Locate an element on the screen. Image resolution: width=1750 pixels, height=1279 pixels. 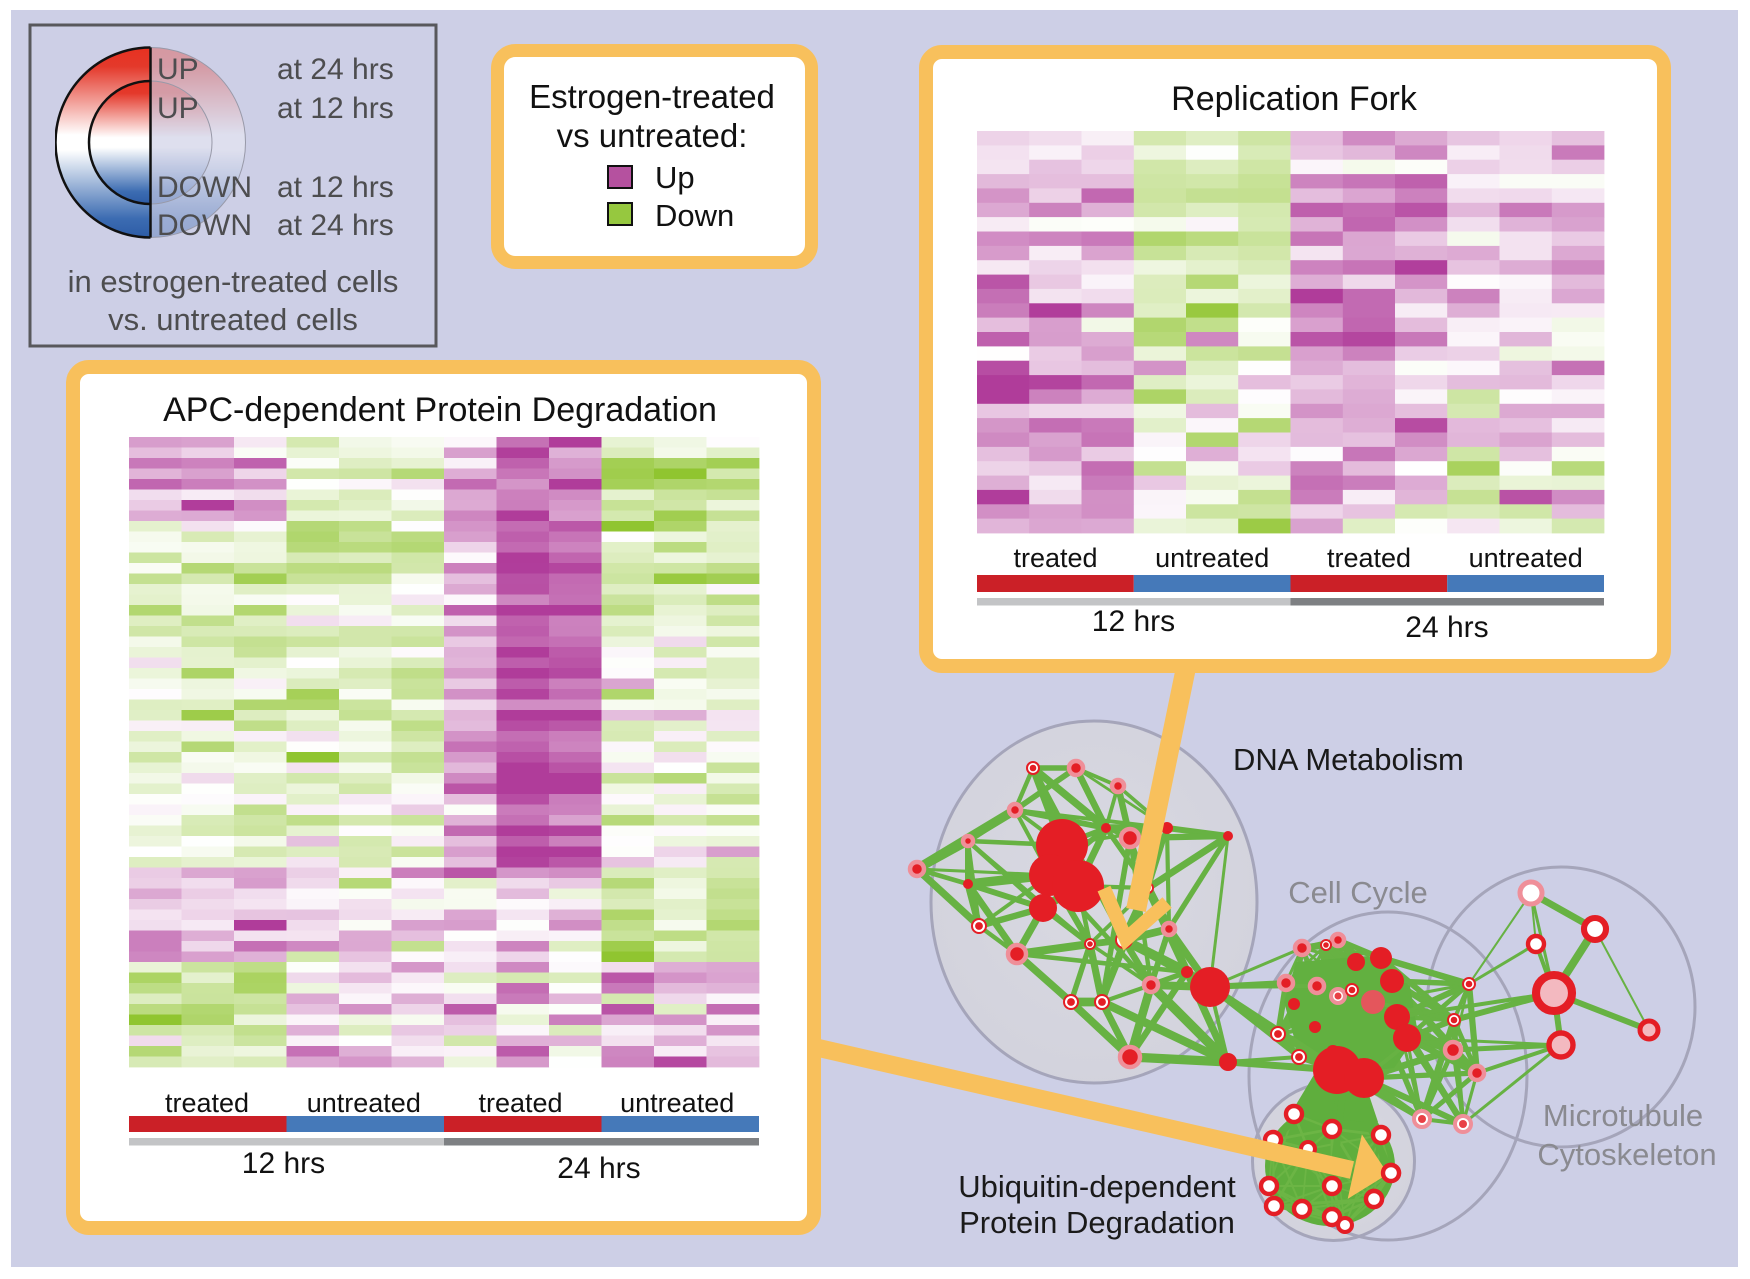
svg-text: Up is located at coordinates (675, 177).